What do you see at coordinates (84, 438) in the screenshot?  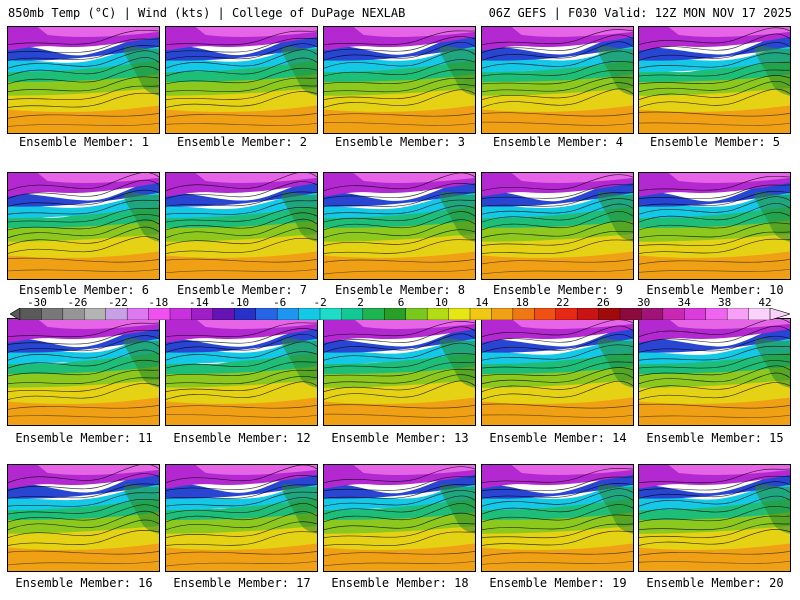 I see `ensemble-member-label: Ensemble Member: 11` at bounding box center [84, 438].